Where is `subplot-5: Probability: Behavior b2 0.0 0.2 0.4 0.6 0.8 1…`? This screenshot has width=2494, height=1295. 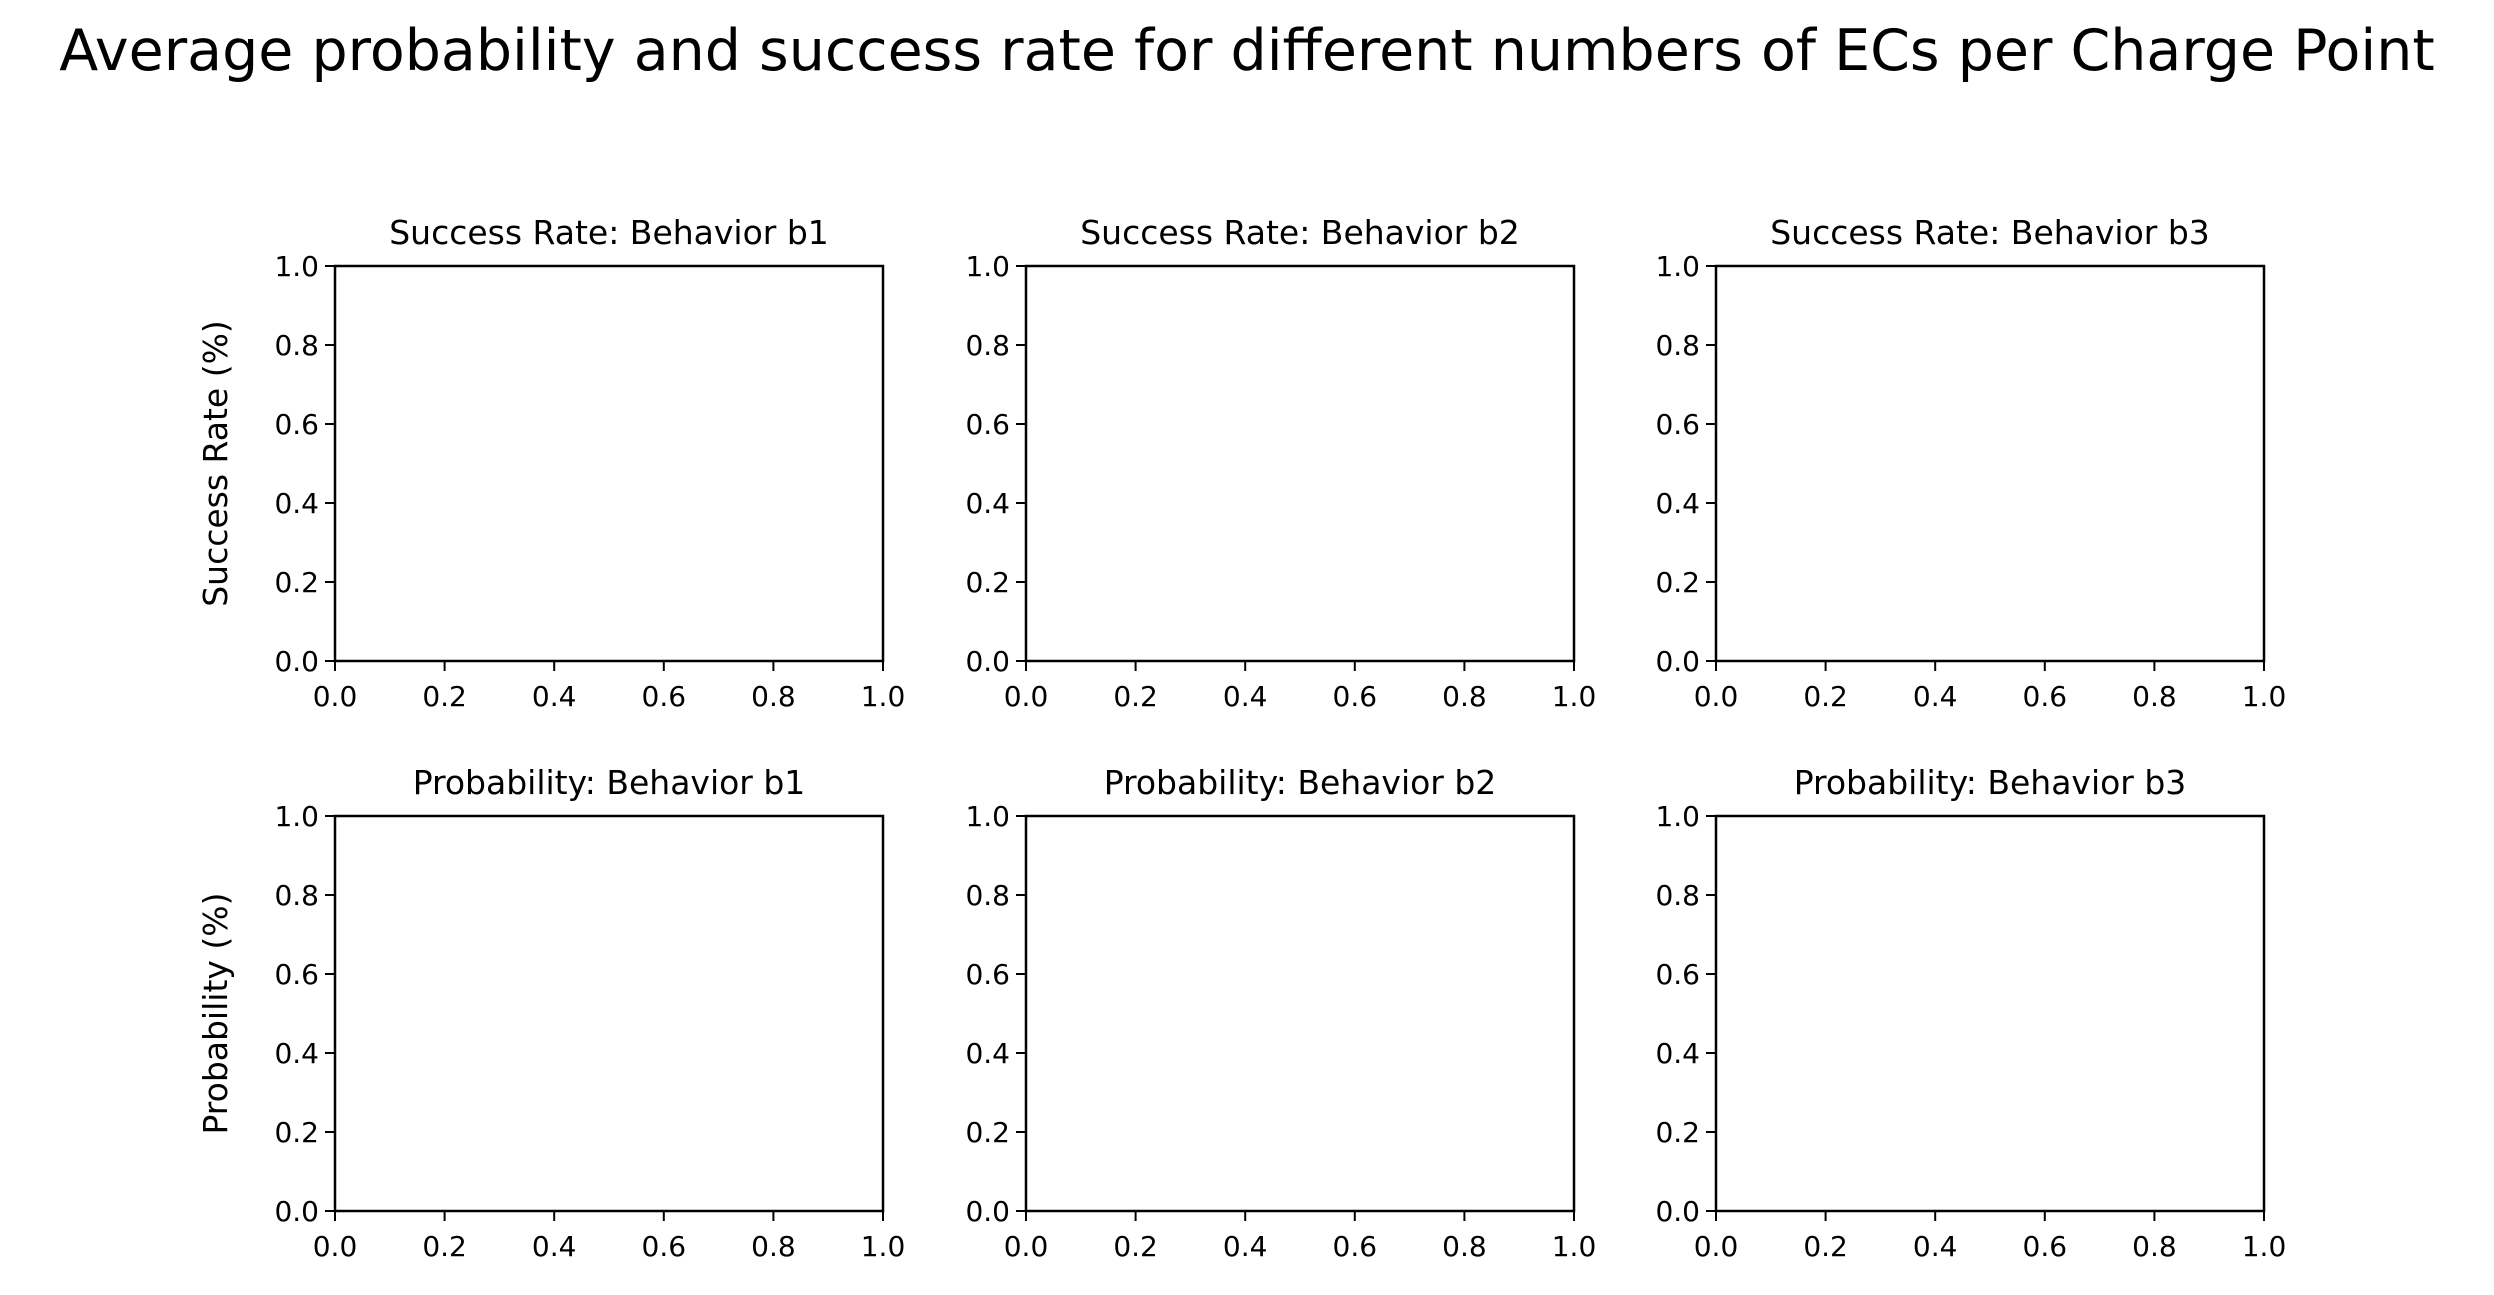
subplot-5: Probability: Behavior b2 0.0 0.2 0.4 0.6 0.8 1… is located at coordinates (1280, 1013).